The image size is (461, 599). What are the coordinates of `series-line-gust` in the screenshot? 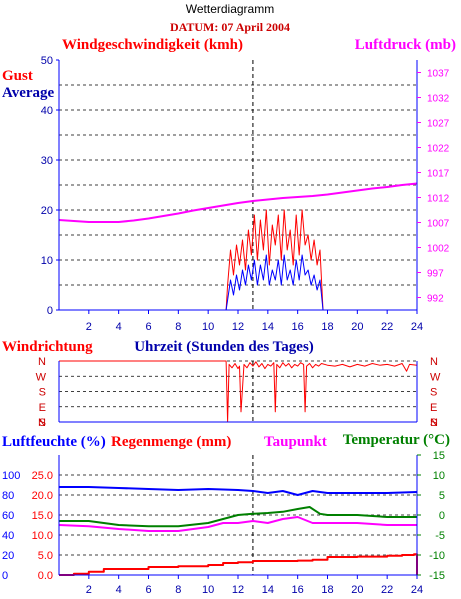 It's located at (274, 260).